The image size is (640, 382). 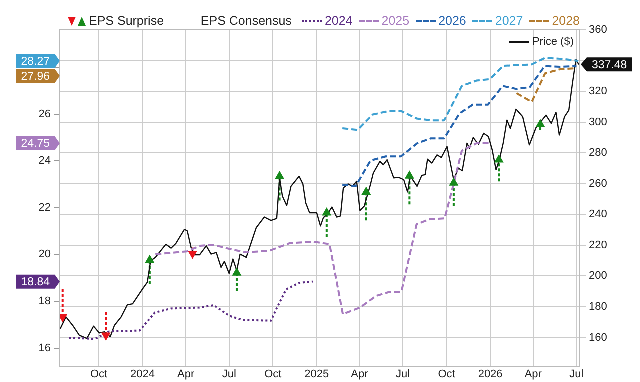 I want to click on legend-label: 2028, so click(x=566, y=21).